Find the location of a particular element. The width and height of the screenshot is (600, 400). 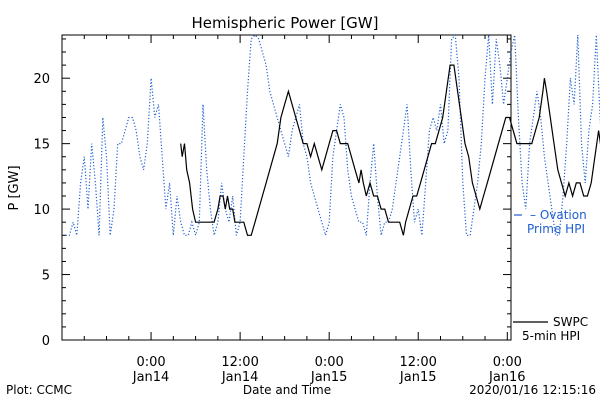

y-tick-label: 0 is located at coordinates (46, 341).